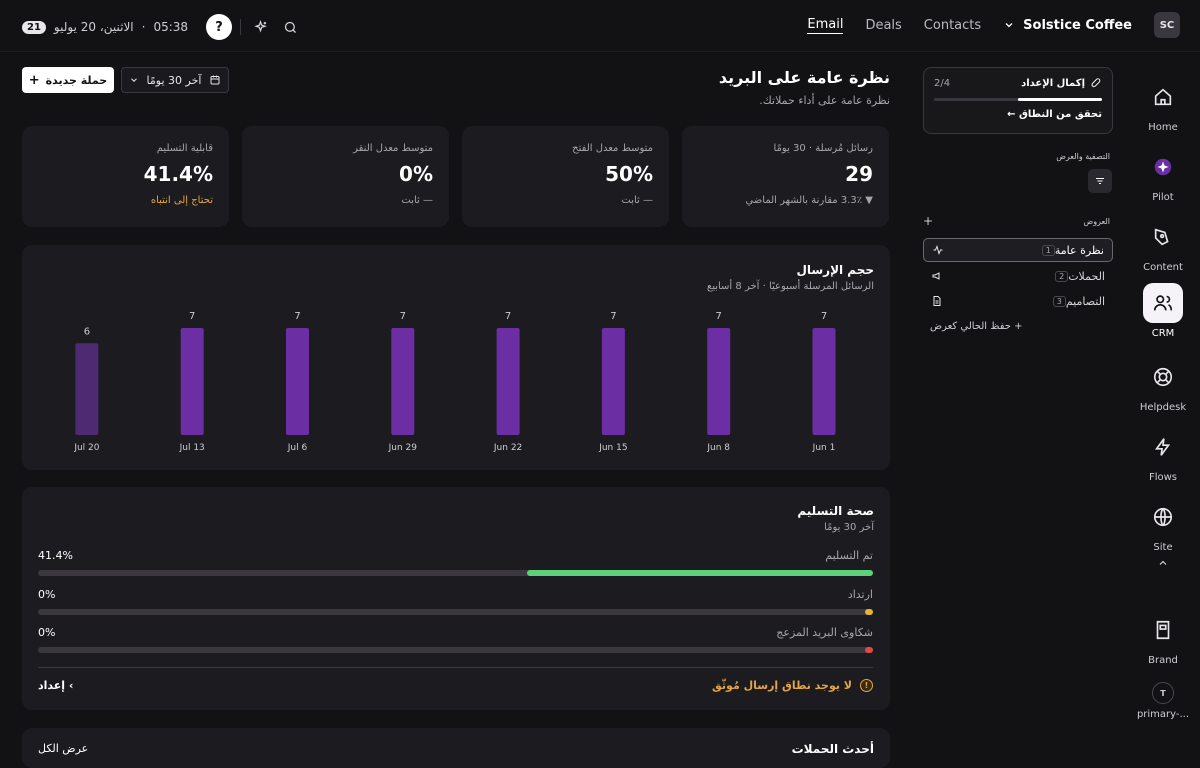 This screenshot has height=768, width=1200. Describe the element at coordinates (937, 301) in the screenshot. I see `document-icon` at that location.